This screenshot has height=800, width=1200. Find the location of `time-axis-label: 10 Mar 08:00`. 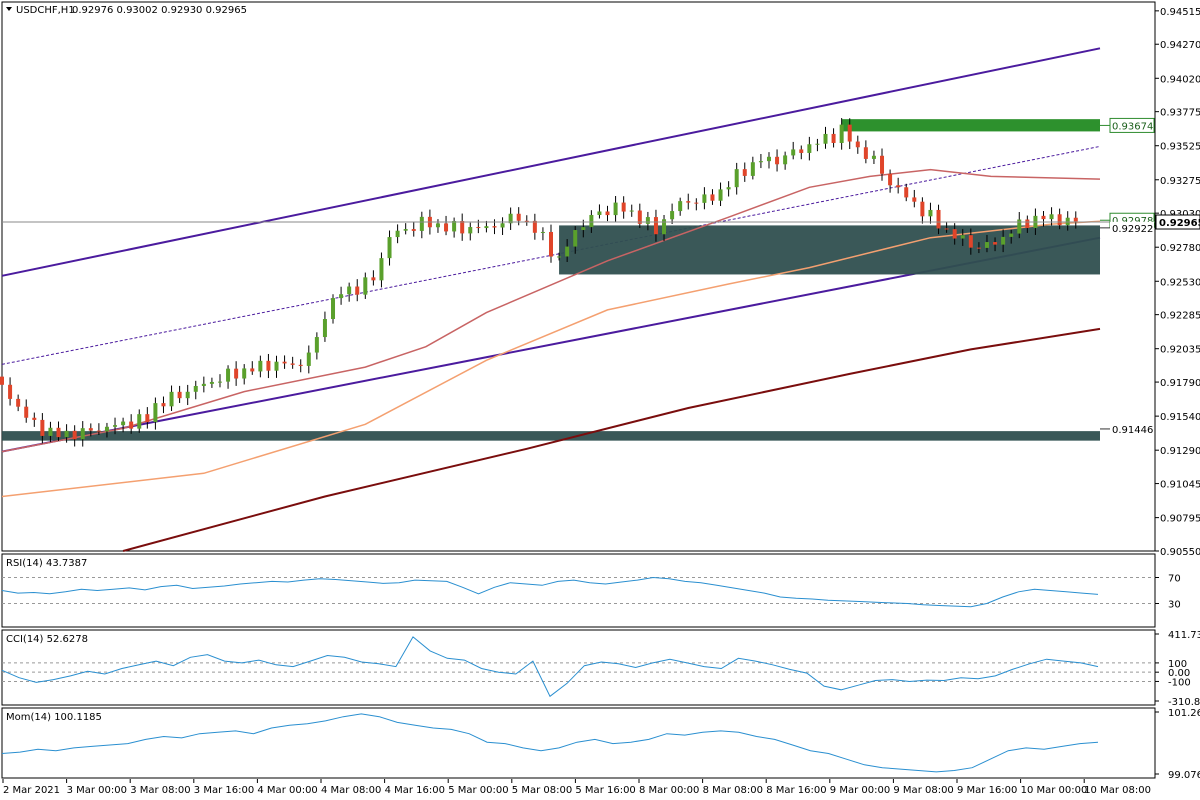

time-axis-label: 10 Mar 08:00 is located at coordinates (1117, 790).